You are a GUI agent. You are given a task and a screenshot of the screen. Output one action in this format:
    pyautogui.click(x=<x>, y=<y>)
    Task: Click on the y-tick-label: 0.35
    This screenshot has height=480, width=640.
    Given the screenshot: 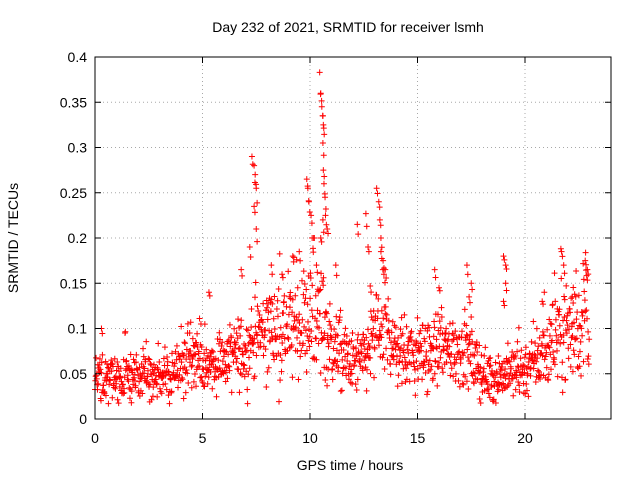 What is the action you would take?
    pyautogui.click(x=73, y=102)
    